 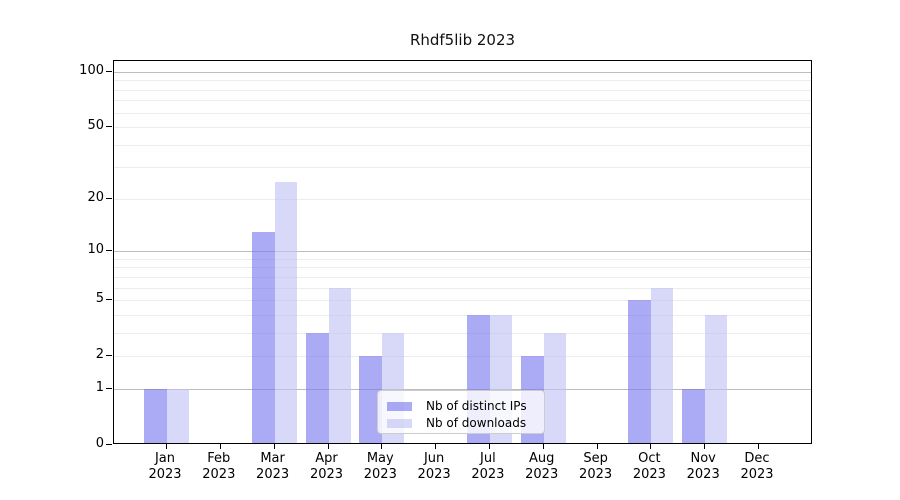 I want to click on chart-title: Rhdf5lib 2023, so click(x=462, y=40).